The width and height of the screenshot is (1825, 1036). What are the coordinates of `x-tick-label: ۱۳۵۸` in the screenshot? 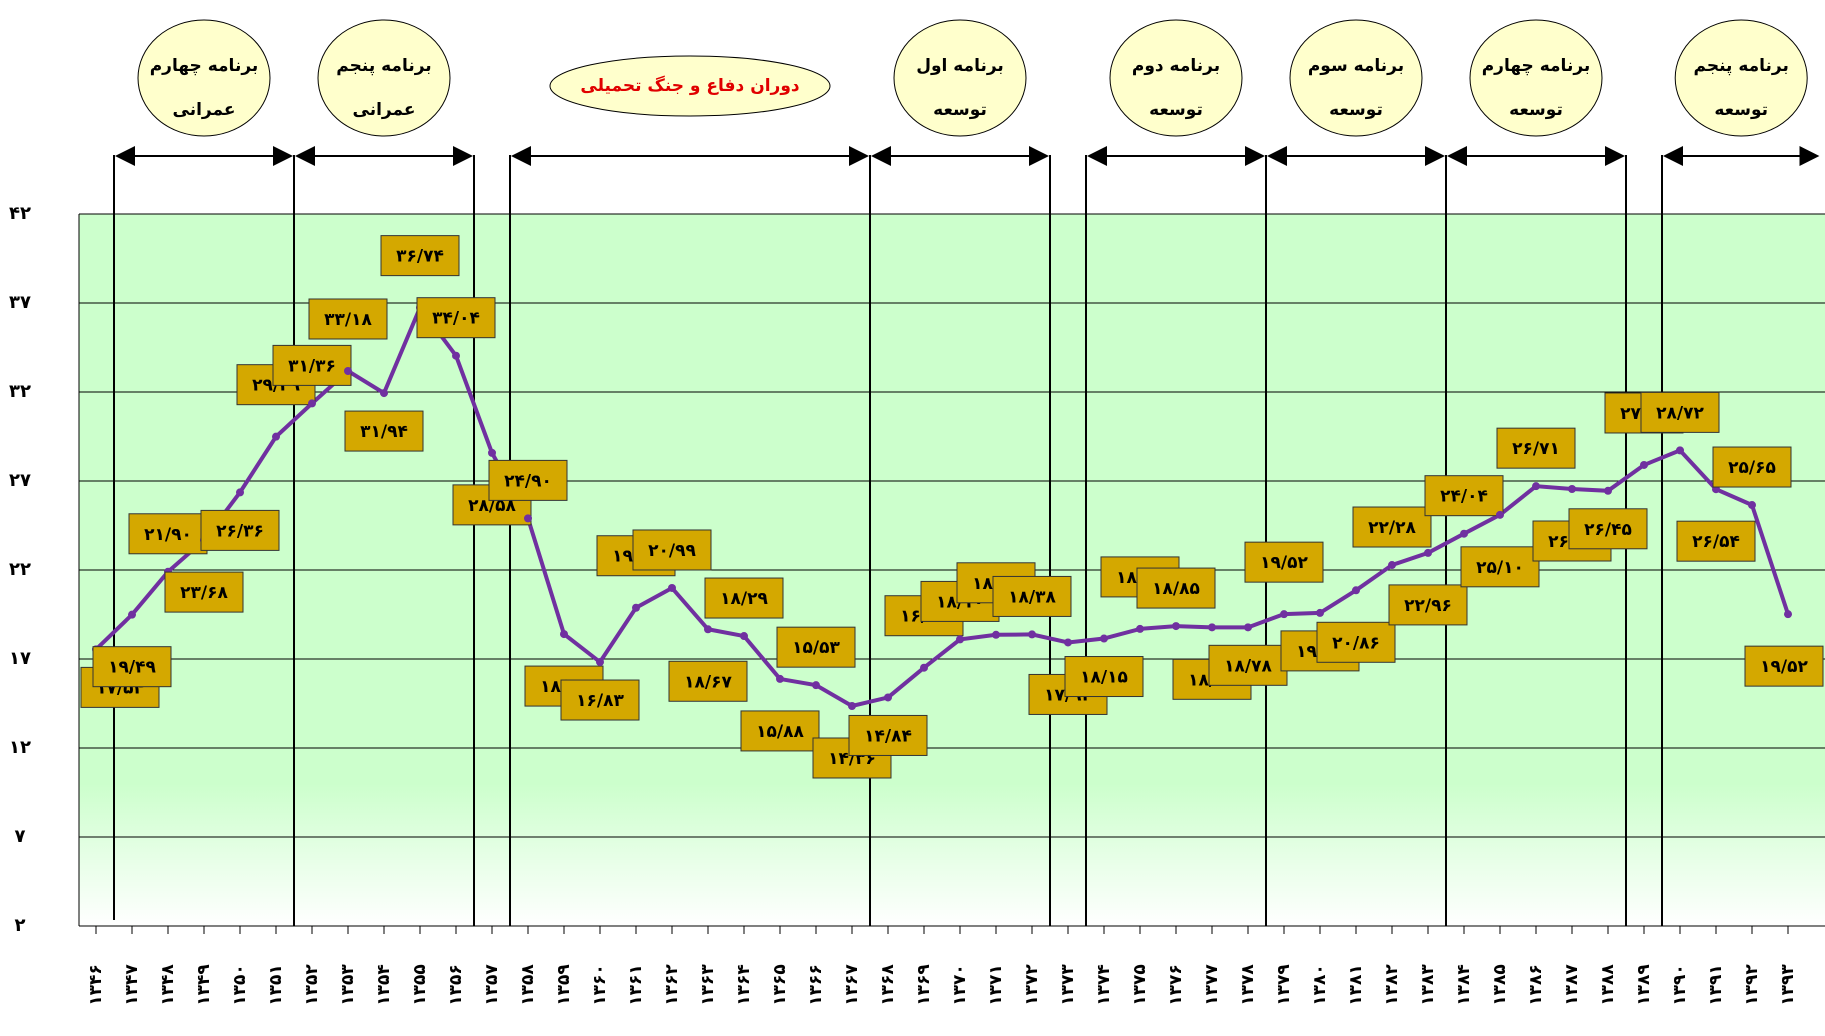 It's located at (528, 985).